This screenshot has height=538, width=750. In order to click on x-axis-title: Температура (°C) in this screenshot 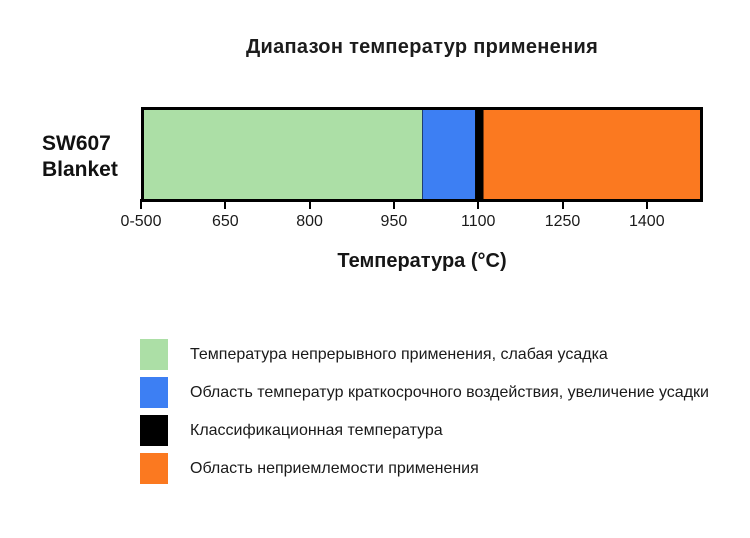, I will do `click(422, 261)`.